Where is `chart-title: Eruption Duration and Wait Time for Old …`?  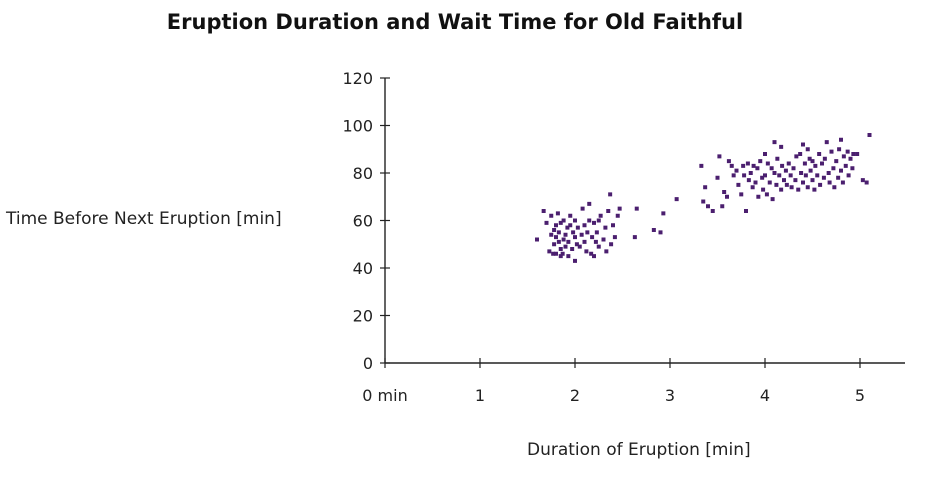
chart-title: Eruption Duration and Wait Time for Old … is located at coordinates (455, 22).